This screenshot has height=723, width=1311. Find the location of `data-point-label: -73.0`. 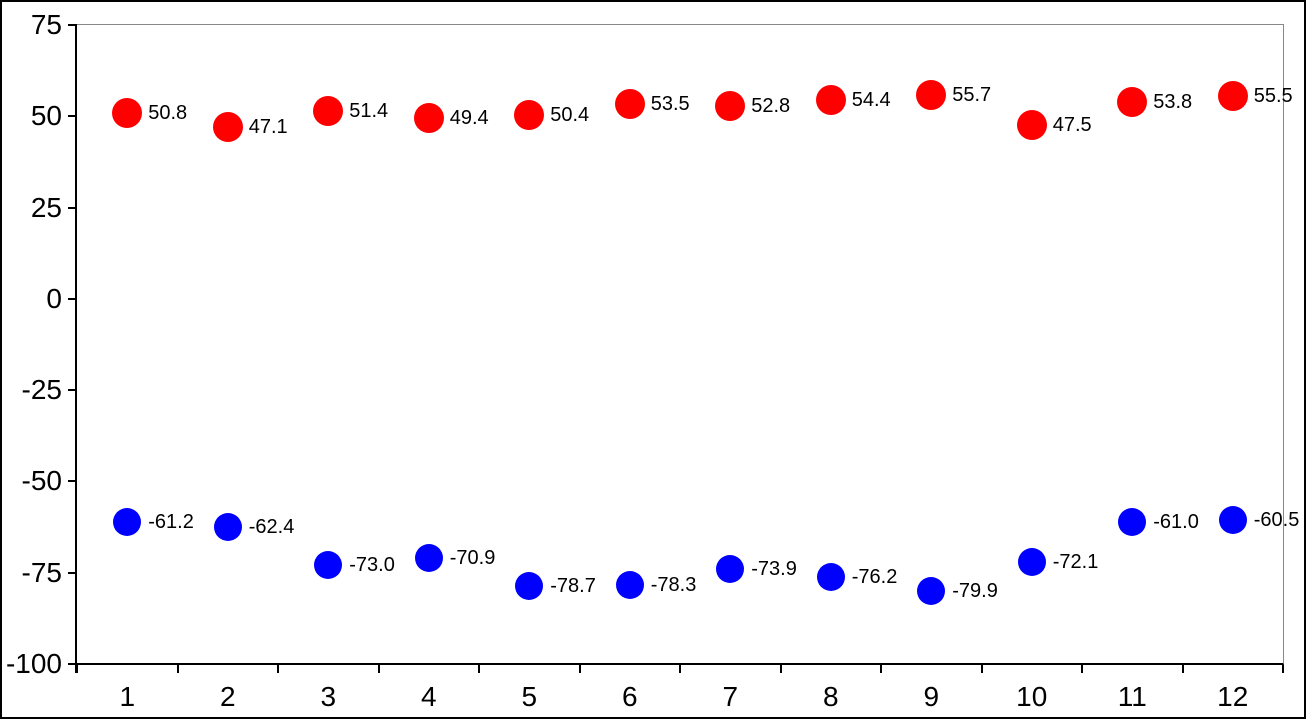

data-point-label: -73.0 is located at coordinates (372, 565).